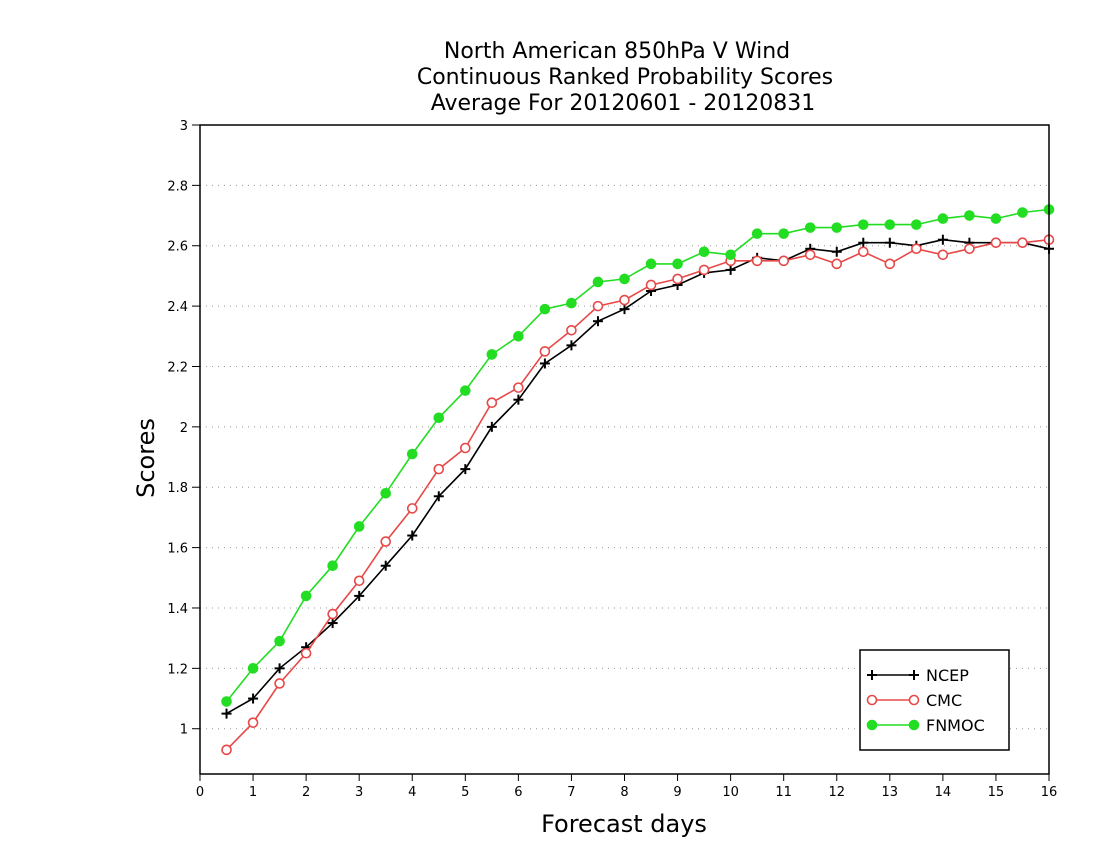 This screenshot has width=1100, height=850. Describe the element at coordinates (200, 792) in the screenshot. I see `x-tick-label: 0` at that location.